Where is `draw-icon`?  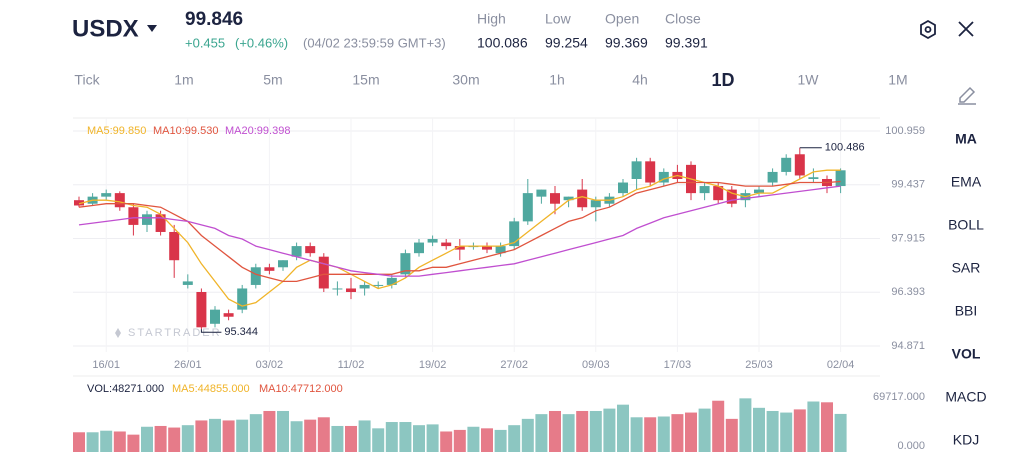
draw-icon is located at coordinates (967, 95).